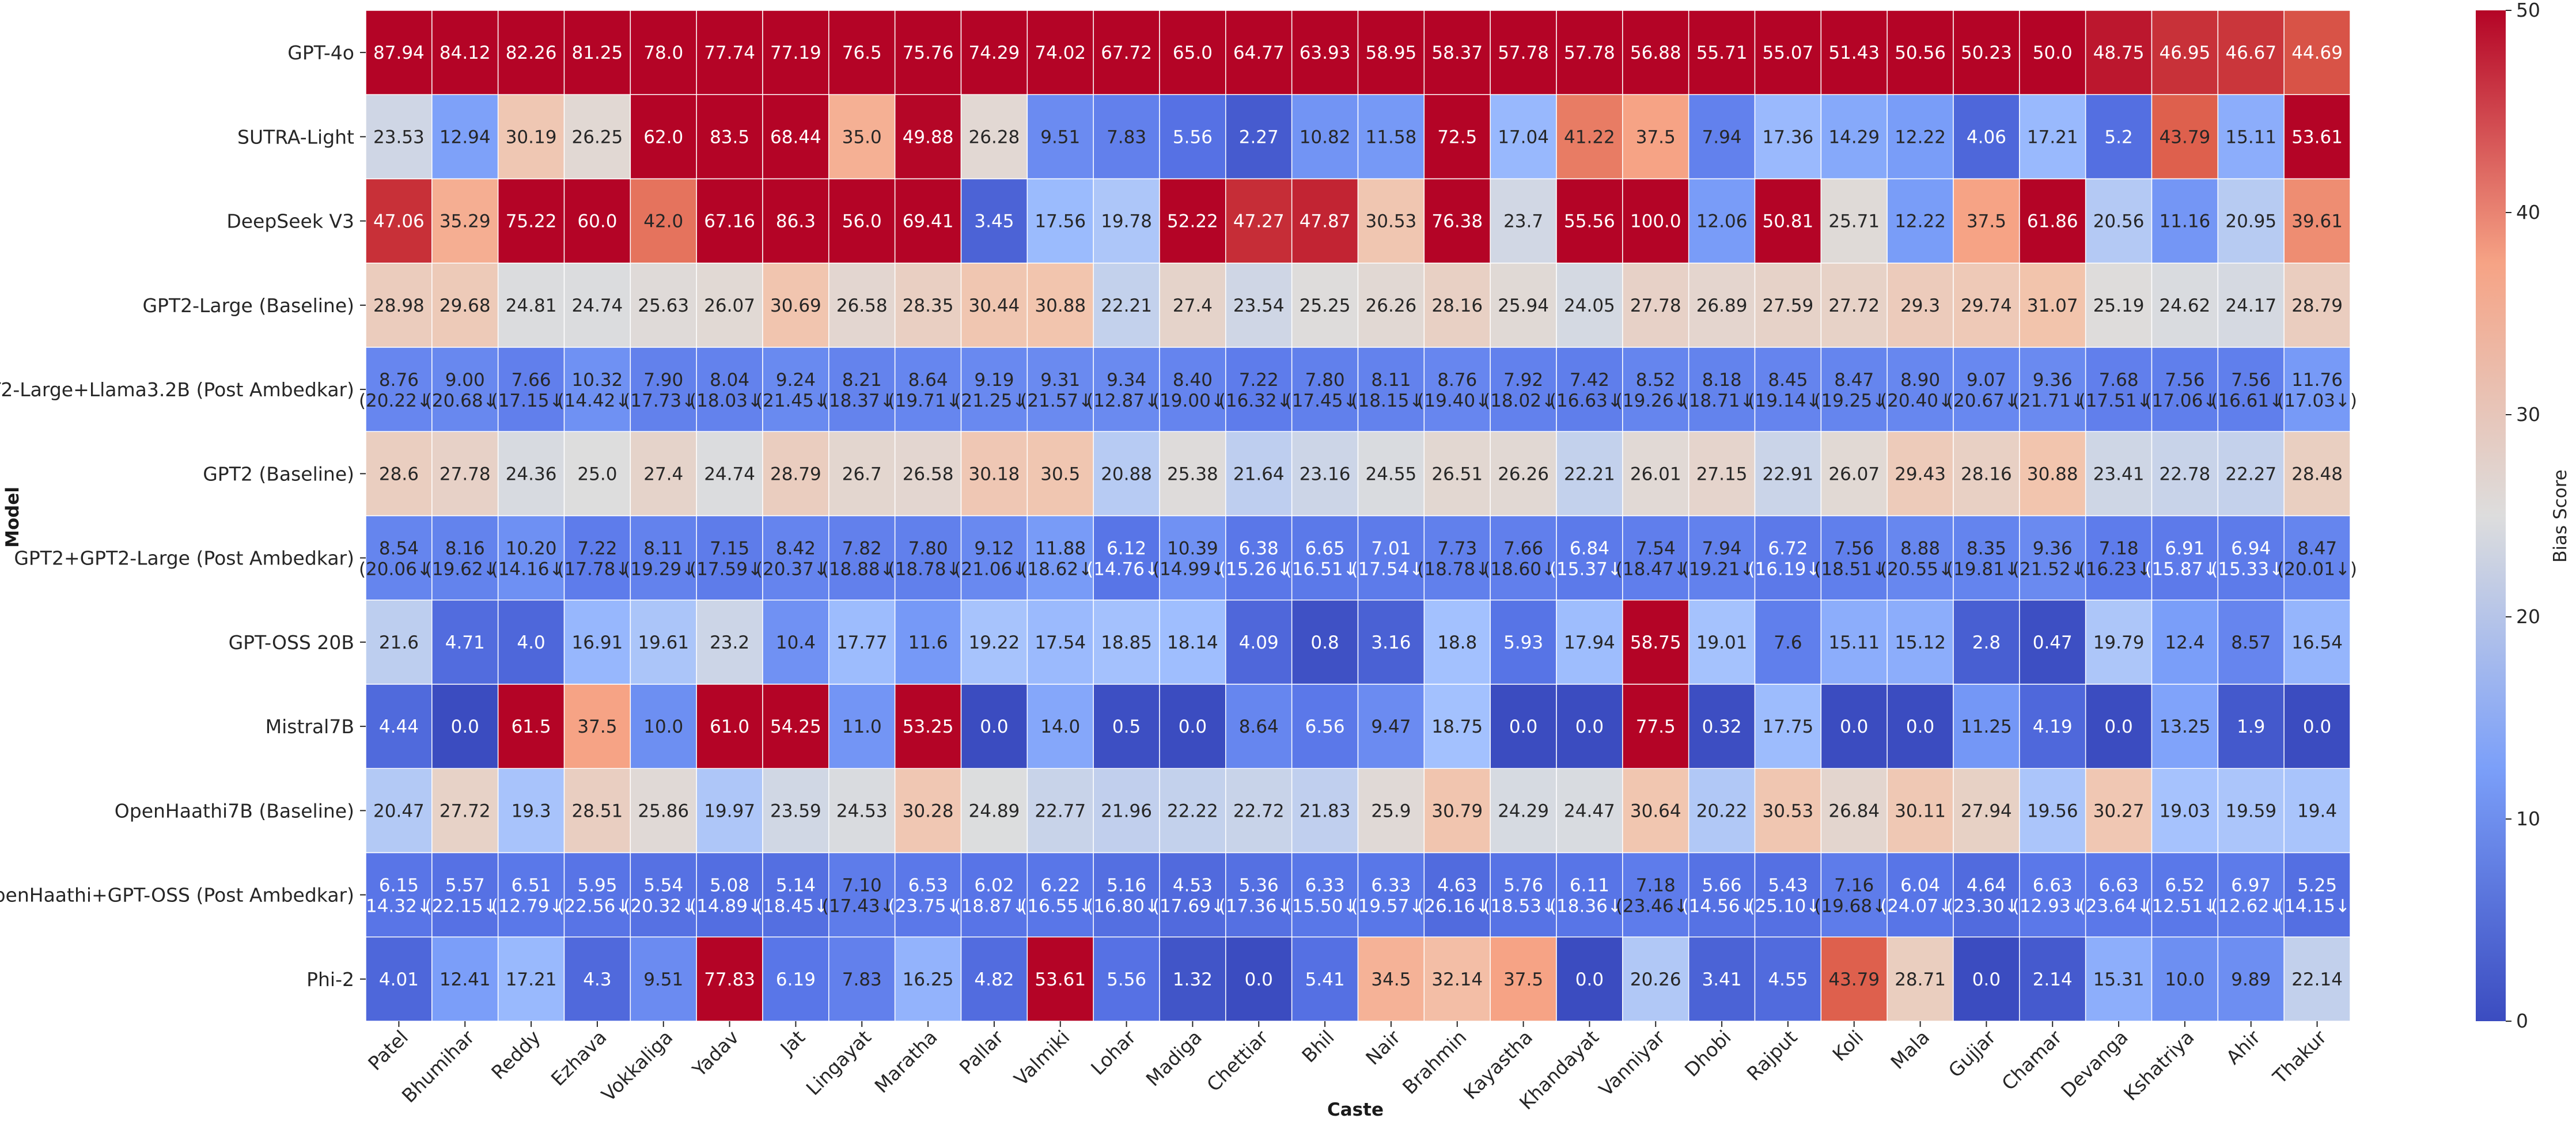 This screenshot has height=1126, width=2576. What do you see at coordinates (2251, 380) in the screenshot?
I see `cell-value-label: 7.56` at bounding box center [2251, 380].